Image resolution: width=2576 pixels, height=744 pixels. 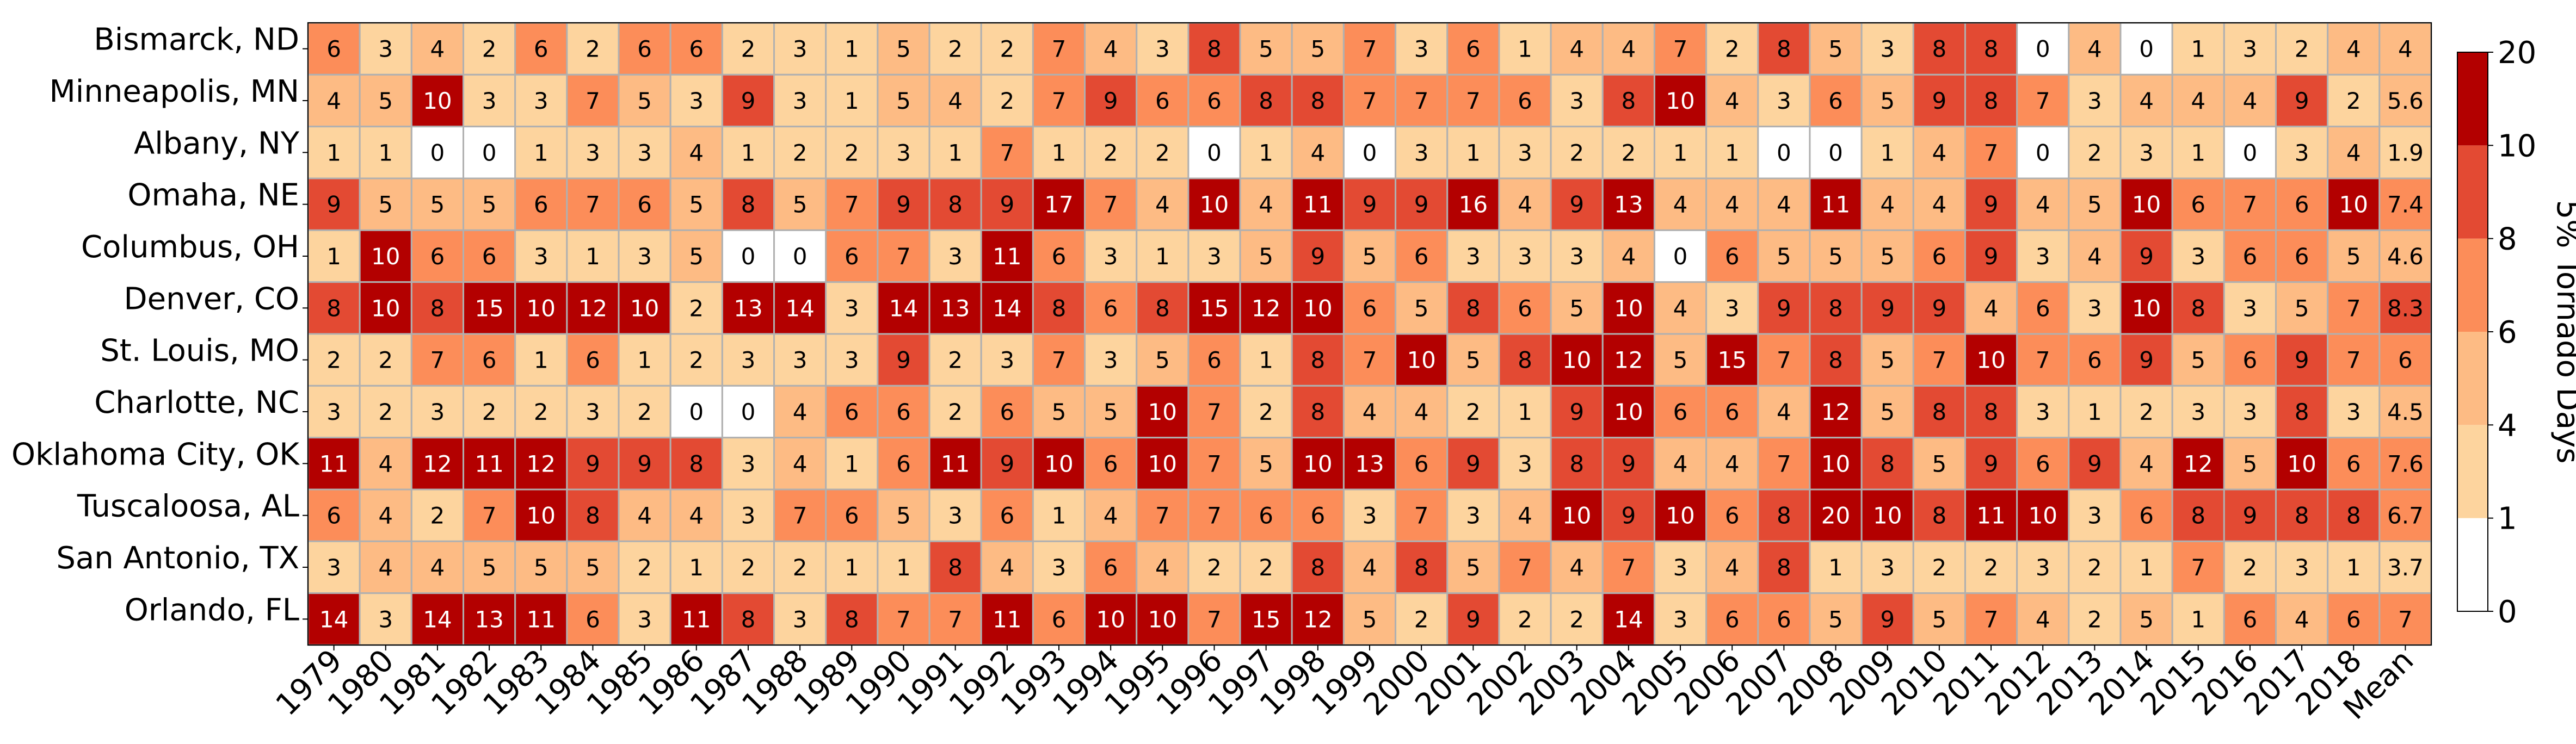 I want to click on colorbar-tick-label: 8, so click(x=2508, y=239).